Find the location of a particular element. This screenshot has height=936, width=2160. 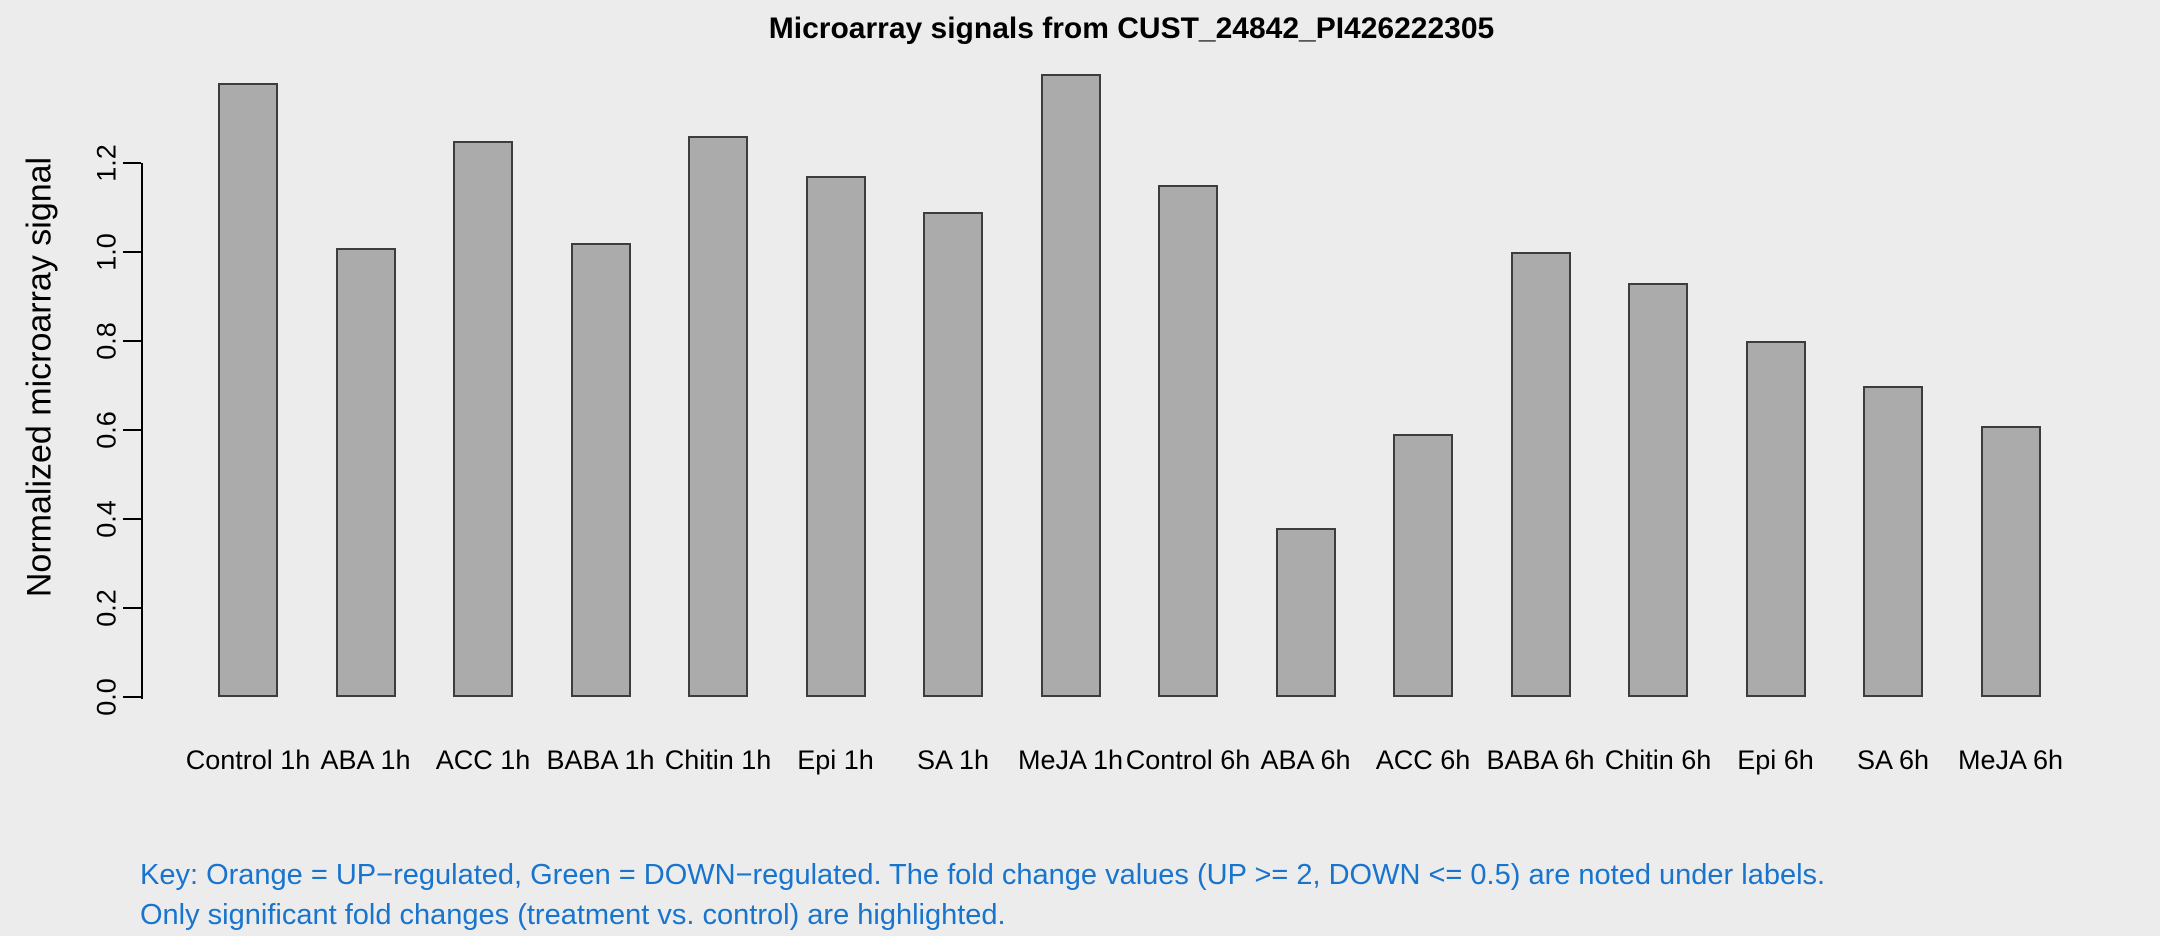

bar-chitin-6h is located at coordinates (1658, 490).